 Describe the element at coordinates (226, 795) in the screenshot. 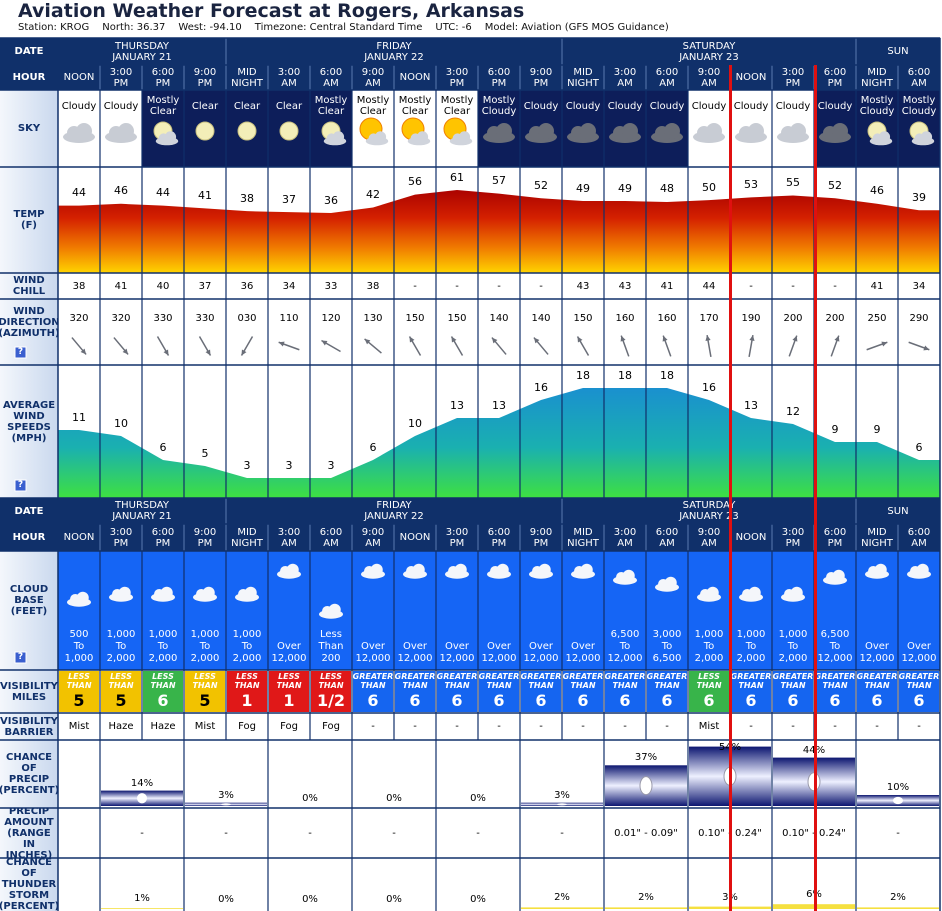

I see `precip-chance: 3%` at that location.